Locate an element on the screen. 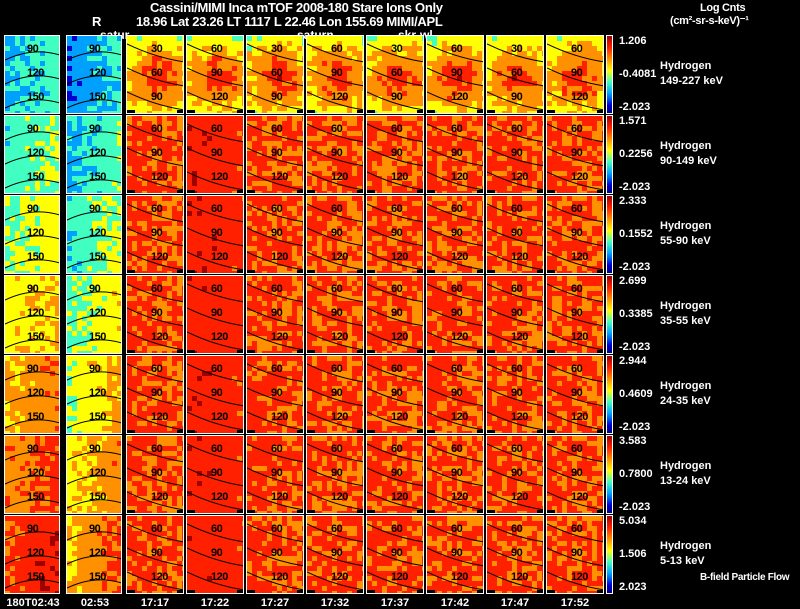  contour-label: 30 is located at coordinates (517, 49).